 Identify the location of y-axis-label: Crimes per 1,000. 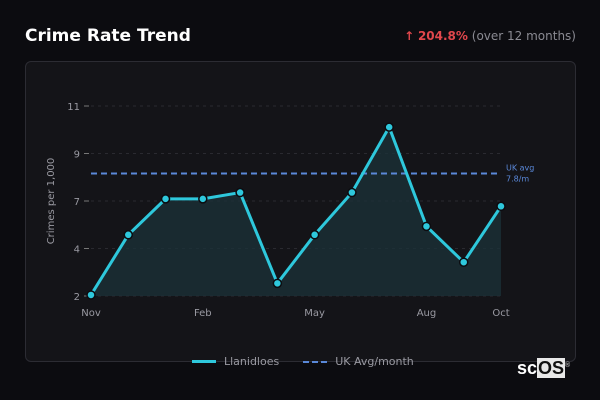
(51, 201).